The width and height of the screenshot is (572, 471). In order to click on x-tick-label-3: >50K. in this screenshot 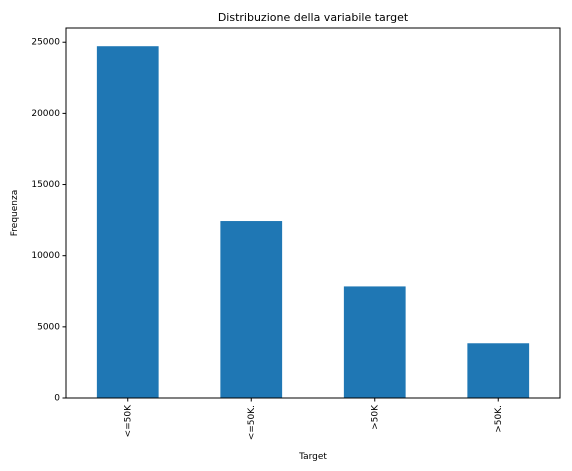, I will do `click(499, 419)`.